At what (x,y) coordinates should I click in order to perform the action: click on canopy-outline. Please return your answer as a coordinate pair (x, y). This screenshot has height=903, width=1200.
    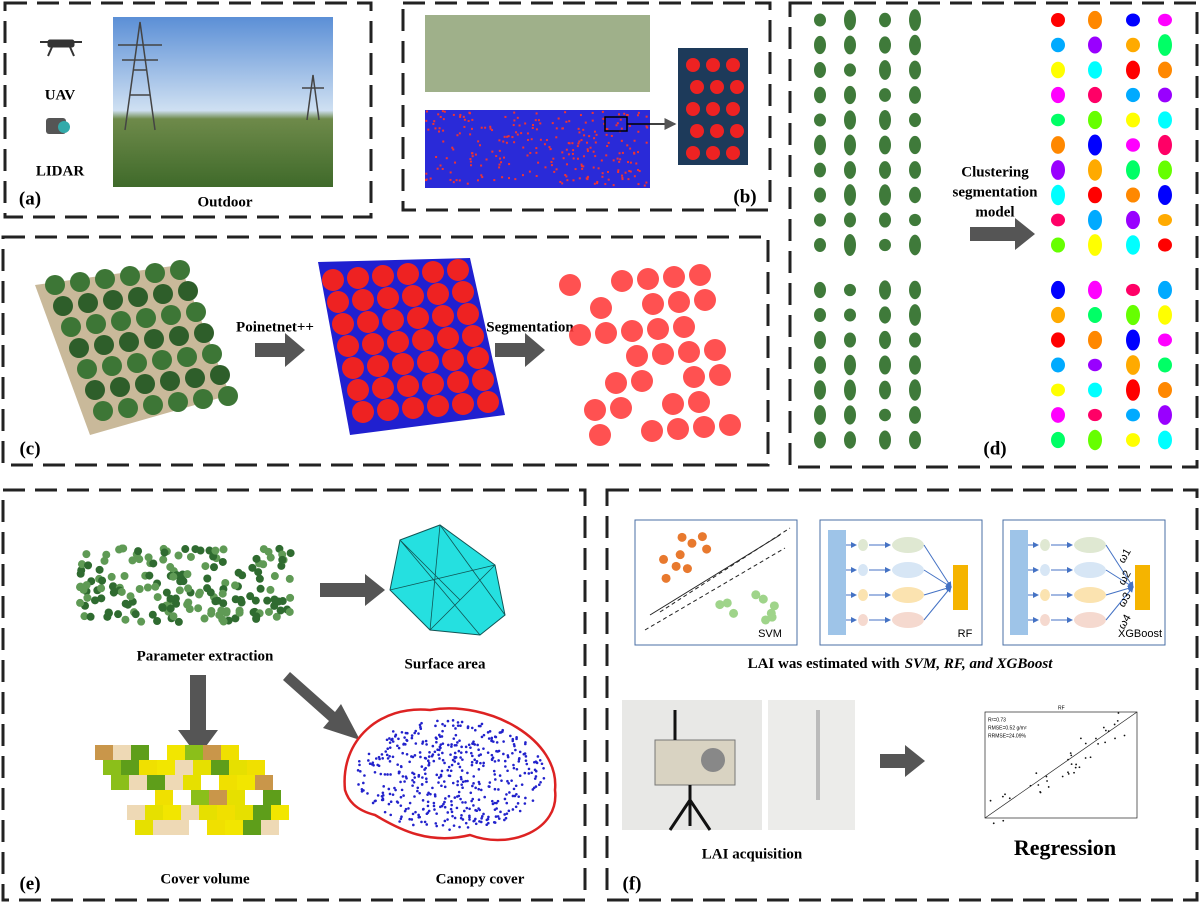
    Looking at the image, I should click on (450, 774).